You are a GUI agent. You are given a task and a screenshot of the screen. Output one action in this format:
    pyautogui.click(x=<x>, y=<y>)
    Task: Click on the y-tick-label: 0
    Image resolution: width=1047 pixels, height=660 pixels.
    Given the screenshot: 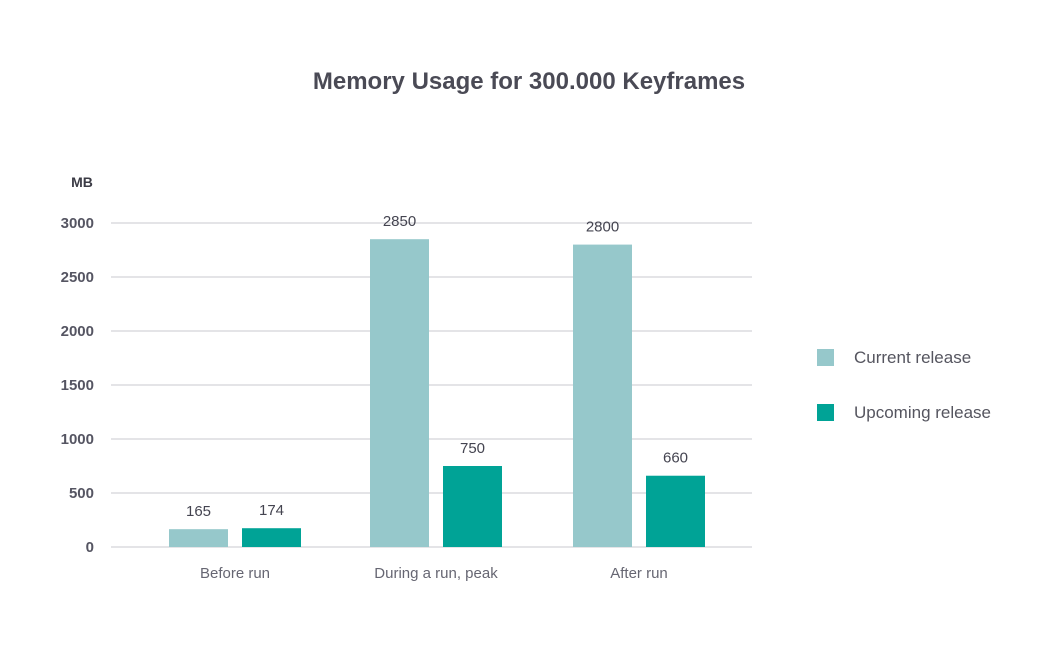 What is the action you would take?
    pyautogui.click(x=90, y=547)
    